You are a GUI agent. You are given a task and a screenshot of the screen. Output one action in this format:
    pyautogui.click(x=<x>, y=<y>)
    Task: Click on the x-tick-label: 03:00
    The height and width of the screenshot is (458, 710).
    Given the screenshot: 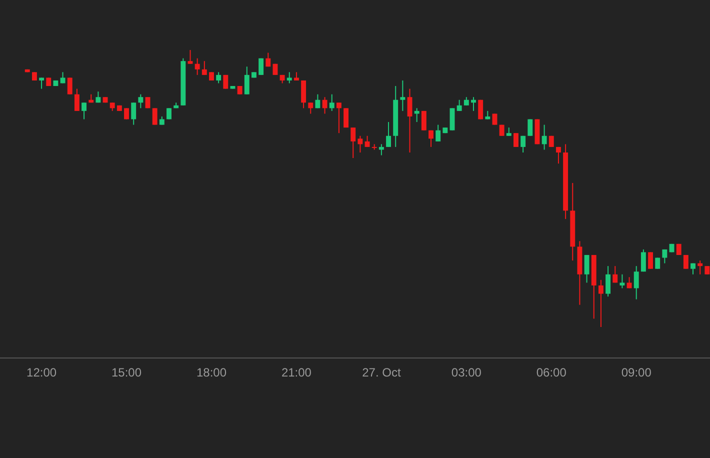 What is the action you would take?
    pyautogui.click(x=466, y=373)
    